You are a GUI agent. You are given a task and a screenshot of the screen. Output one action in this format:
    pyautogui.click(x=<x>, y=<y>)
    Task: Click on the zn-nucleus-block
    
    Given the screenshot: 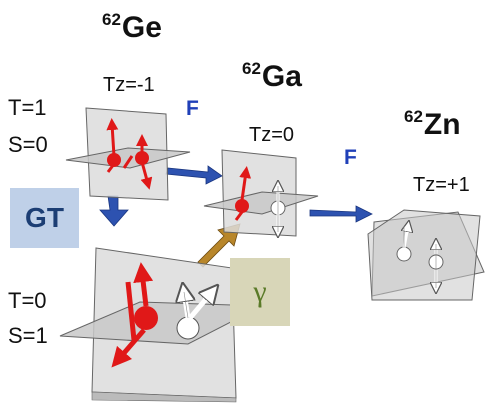 What is the action you would take?
    pyautogui.click(x=426, y=255)
    